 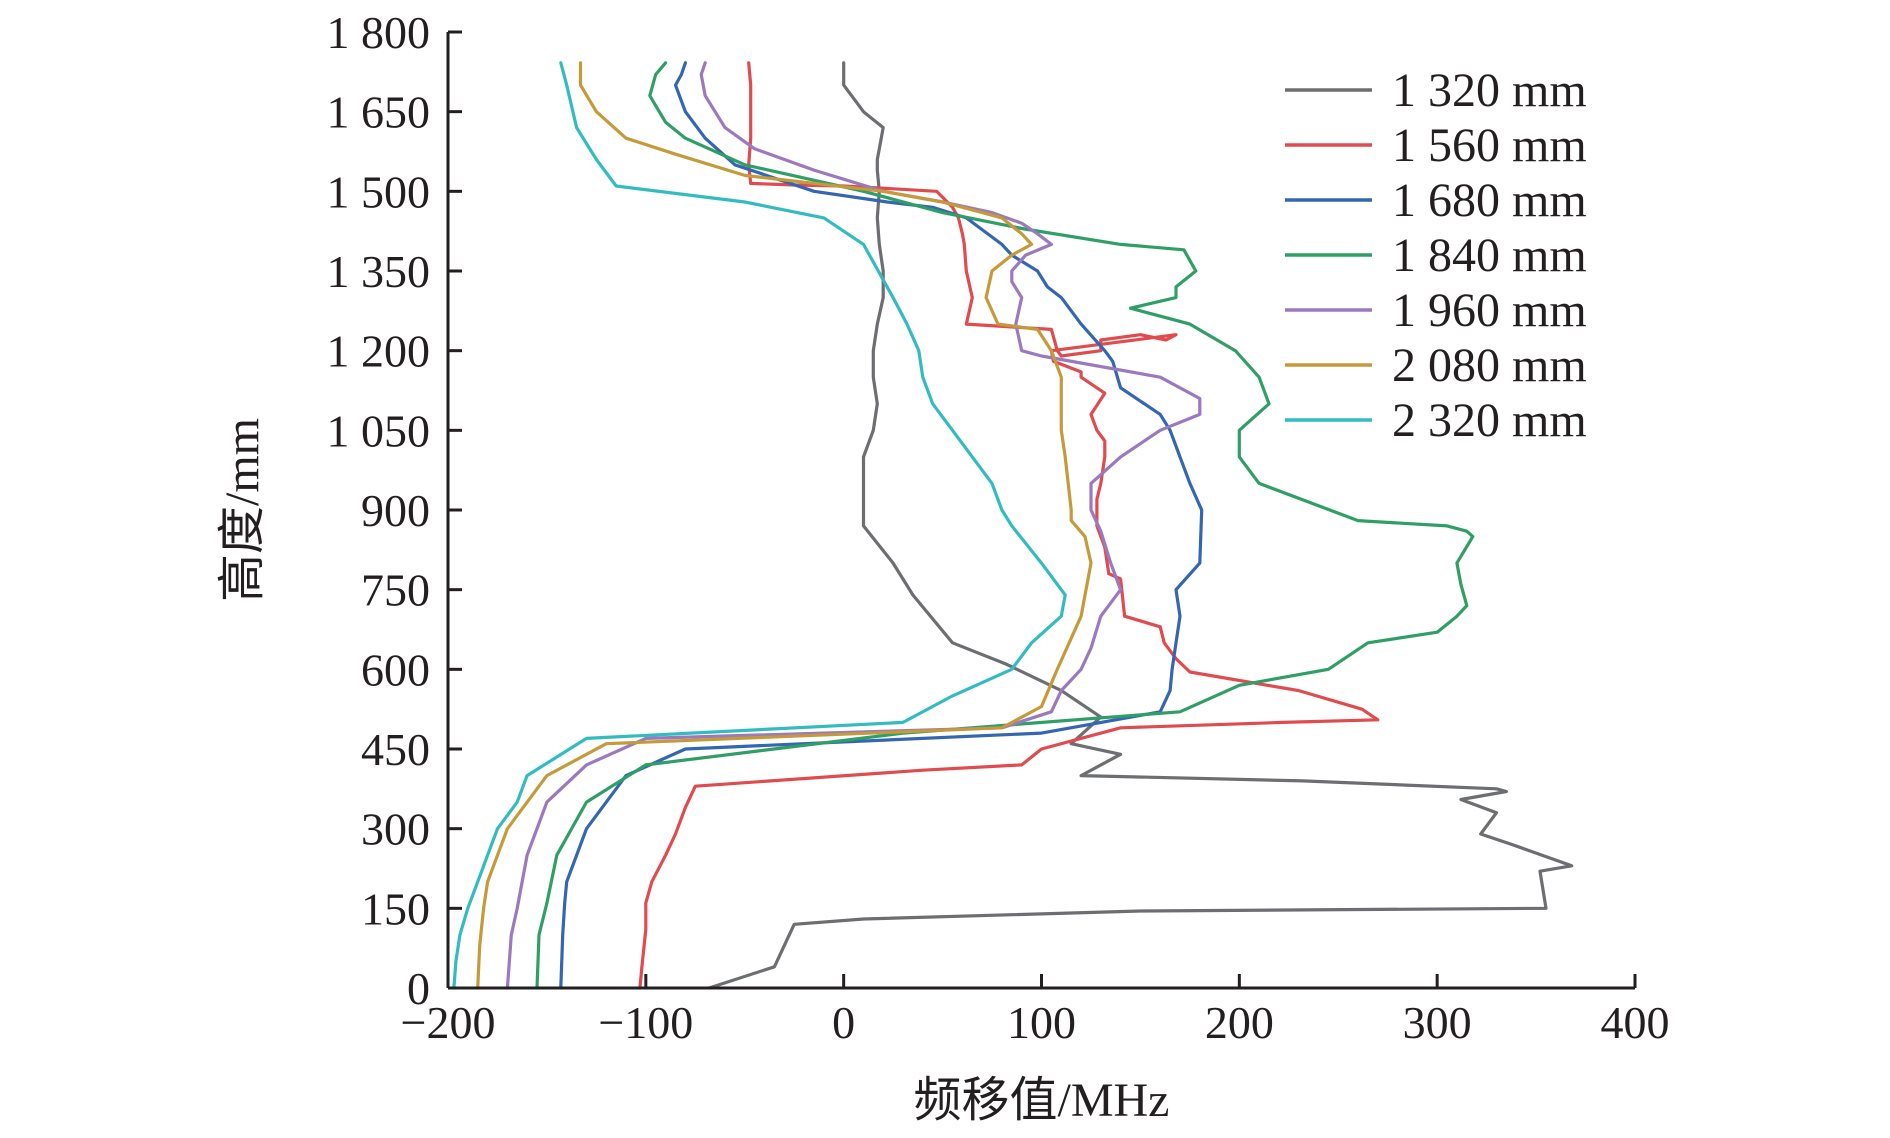 What do you see at coordinates (1042, 1100) in the screenshot?
I see `x-axis-title: 频移值/MHz` at bounding box center [1042, 1100].